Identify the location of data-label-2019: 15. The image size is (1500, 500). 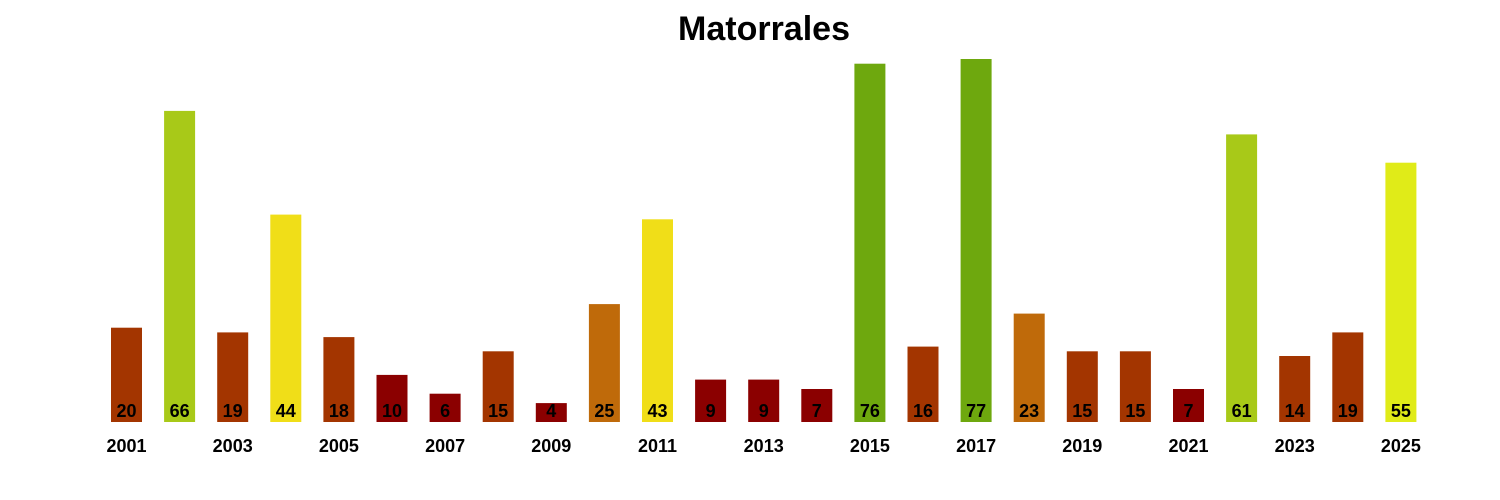
(1082, 411).